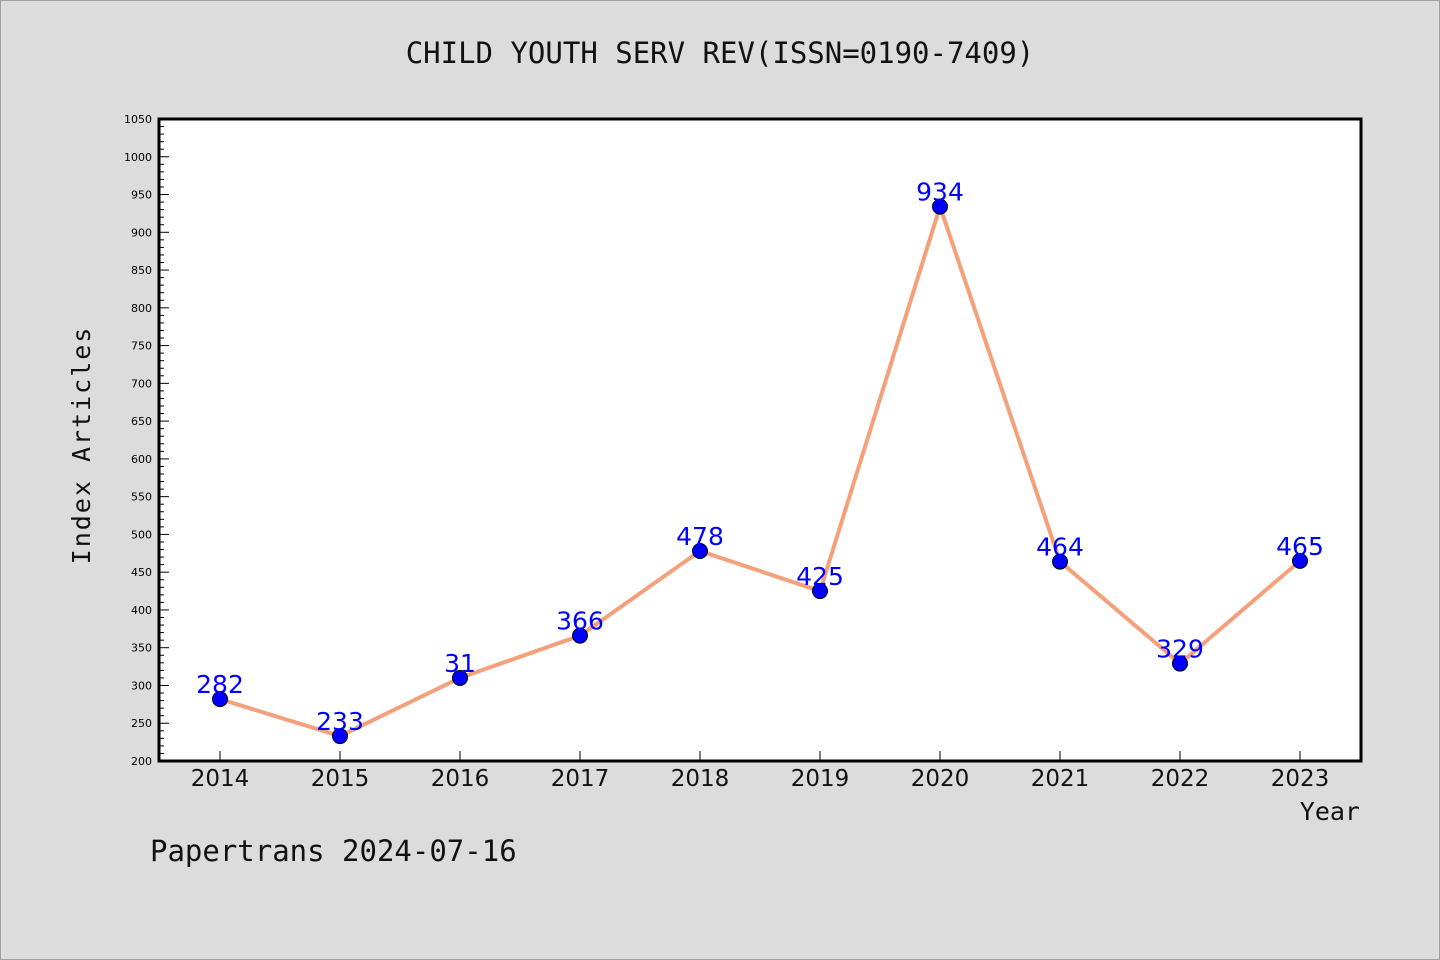  What do you see at coordinates (1180, 779) in the screenshot?
I see `x-tick-label: 2022` at bounding box center [1180, 779].